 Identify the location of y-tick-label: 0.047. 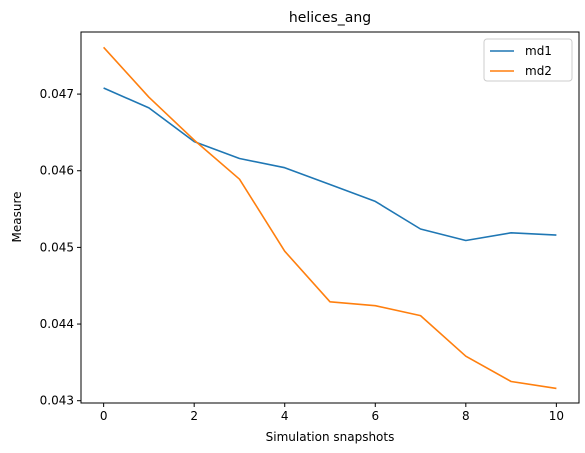
(57, 94).